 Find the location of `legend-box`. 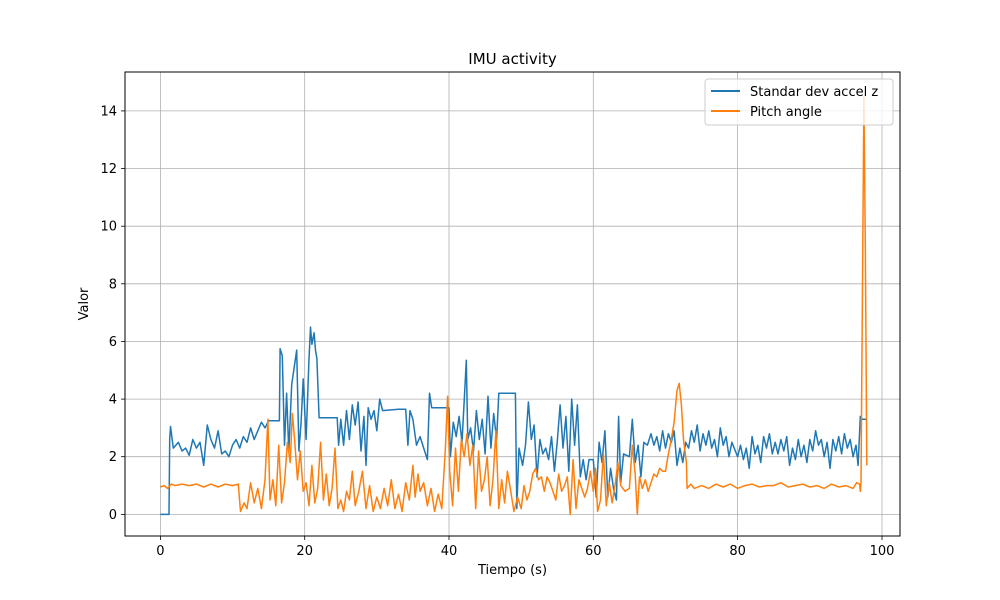

legend-box is located at coordinates (799, 102).